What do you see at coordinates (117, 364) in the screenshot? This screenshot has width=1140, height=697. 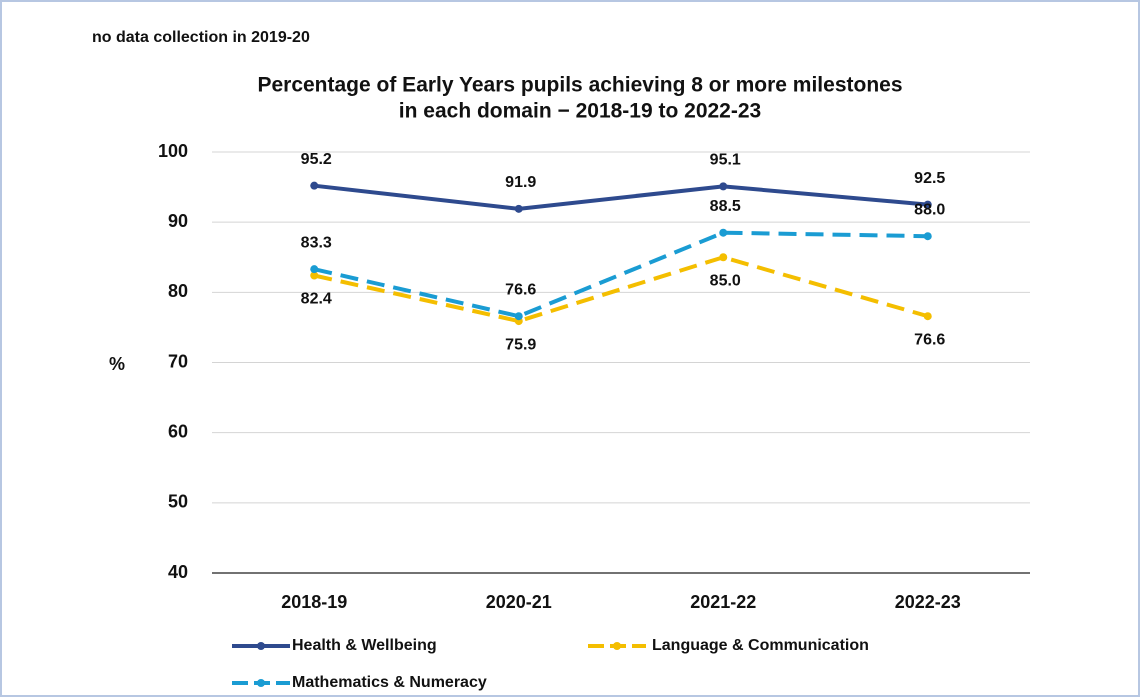 I see `y-axis-label: %` at bounding box center [117, 364].